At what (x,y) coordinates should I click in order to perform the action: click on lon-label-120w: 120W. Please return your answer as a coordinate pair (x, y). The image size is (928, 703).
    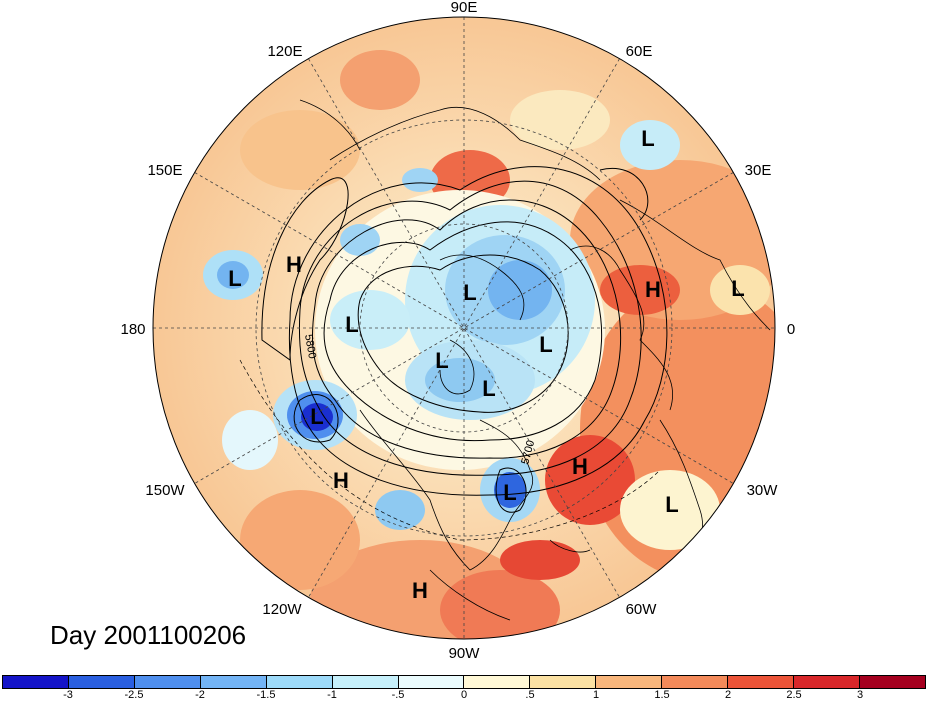
    Looking at the image, I should click on (282, 609).